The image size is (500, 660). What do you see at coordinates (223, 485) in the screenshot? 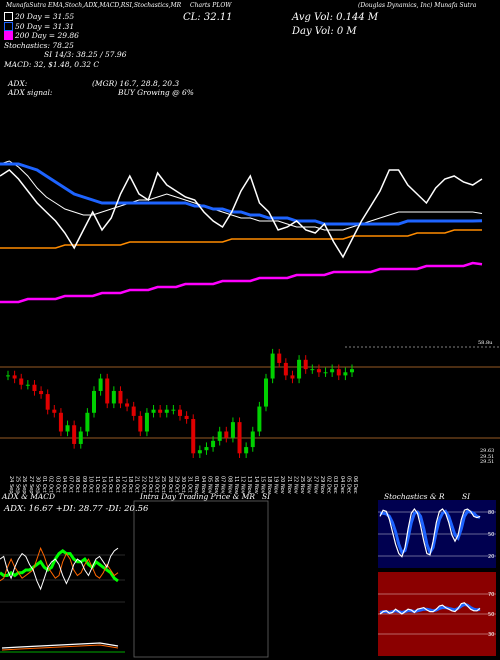
I see `date-tick-label: 07 Nov` at bounding box center [223, 485].